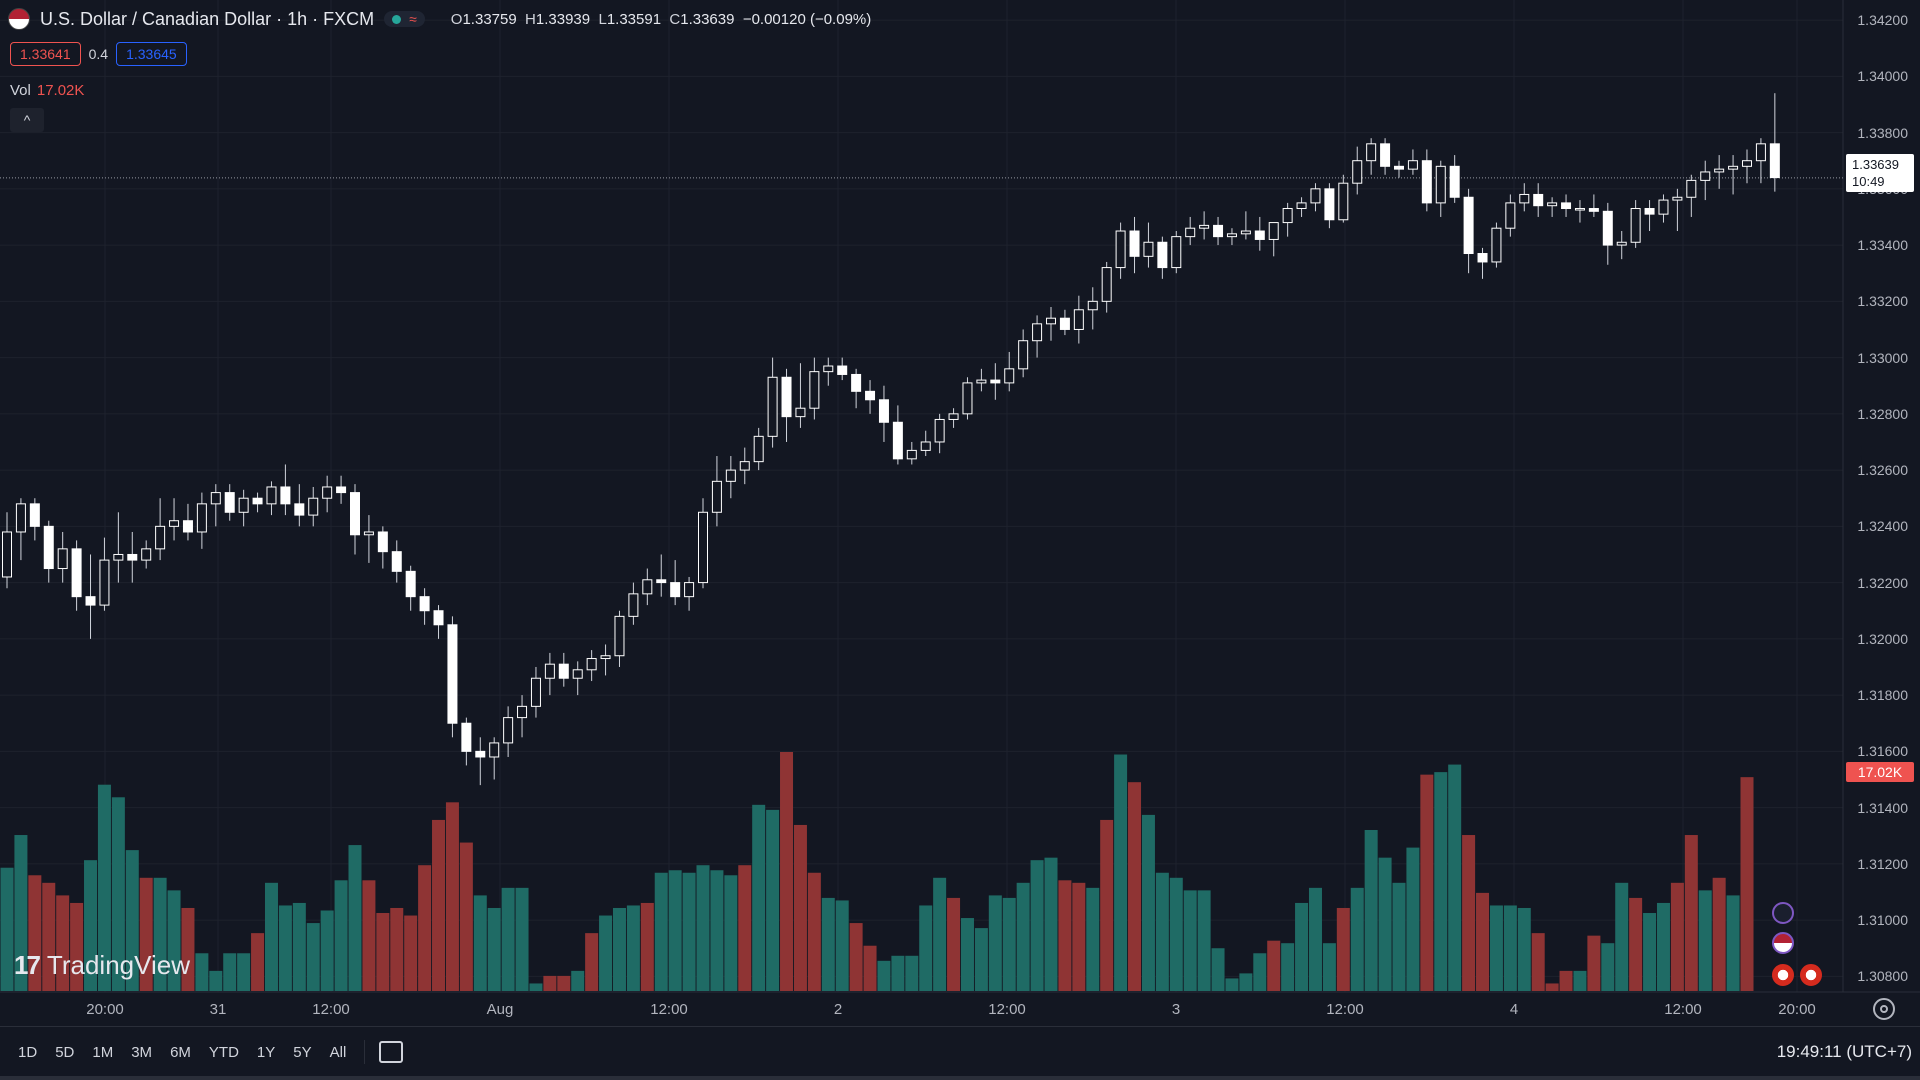  Describe the element at coordinates (1882, 976) in the screenshot. I see `price-scale-label: 1.30800` at that location.